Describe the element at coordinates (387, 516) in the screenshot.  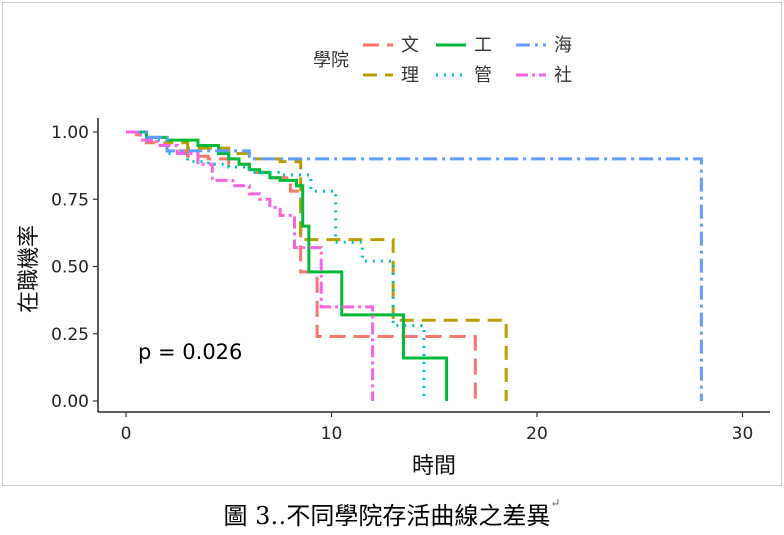
I see `caption-text: 圖 3‥不同學院存活曲線之差異` at that location.